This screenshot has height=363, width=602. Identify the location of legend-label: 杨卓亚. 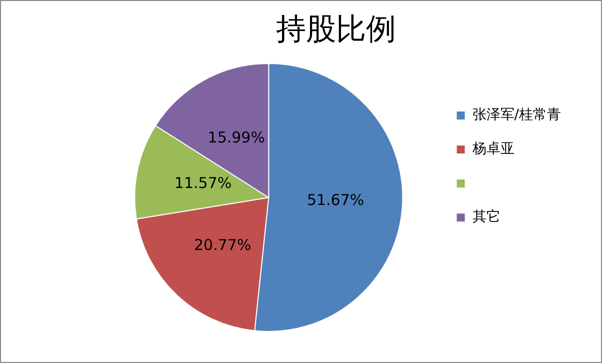
(492, 149).